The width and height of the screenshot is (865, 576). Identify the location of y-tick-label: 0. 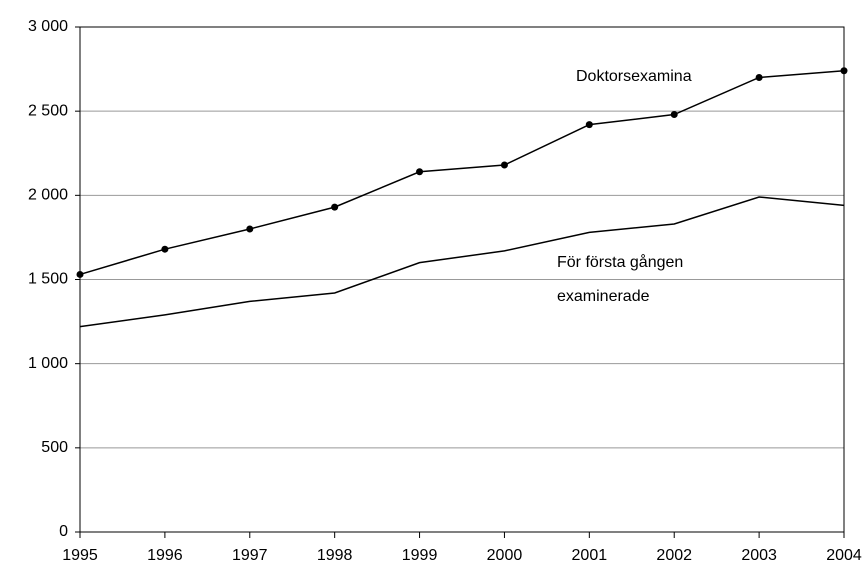
(63, 531).